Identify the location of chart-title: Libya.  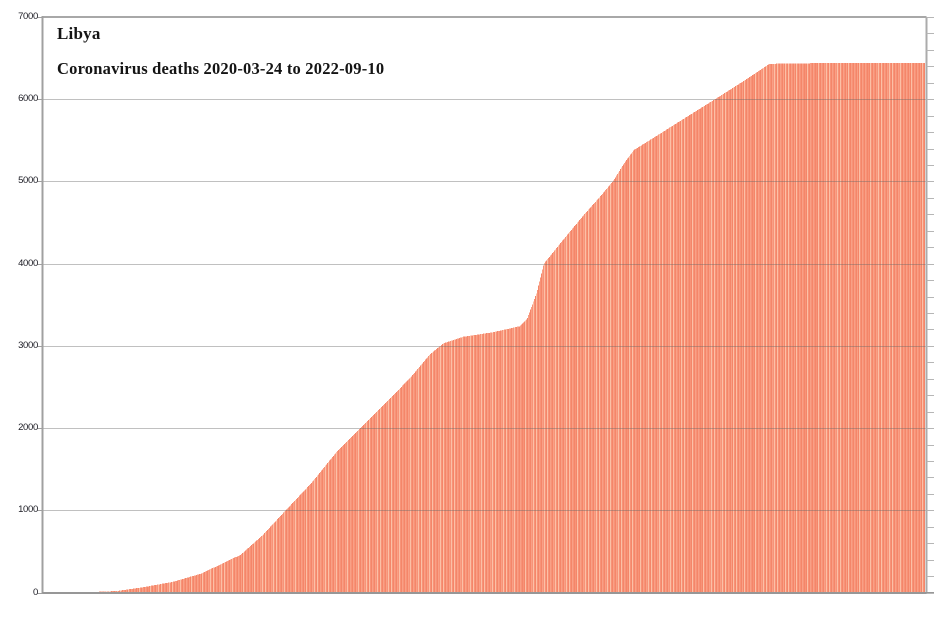
(79, 33).